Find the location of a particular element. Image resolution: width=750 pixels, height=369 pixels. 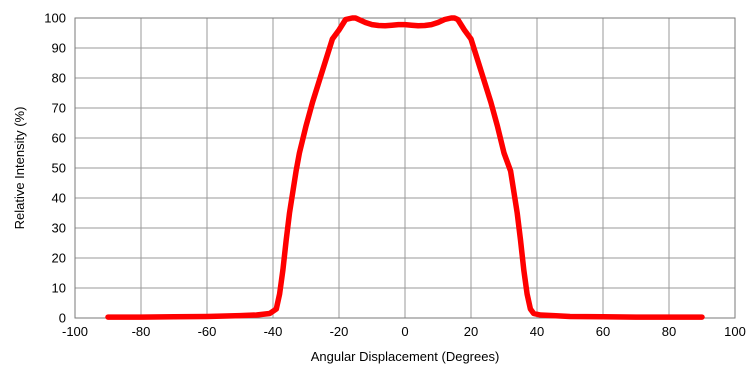

x-tick-label: 60 is located at coordinates (603, 331).